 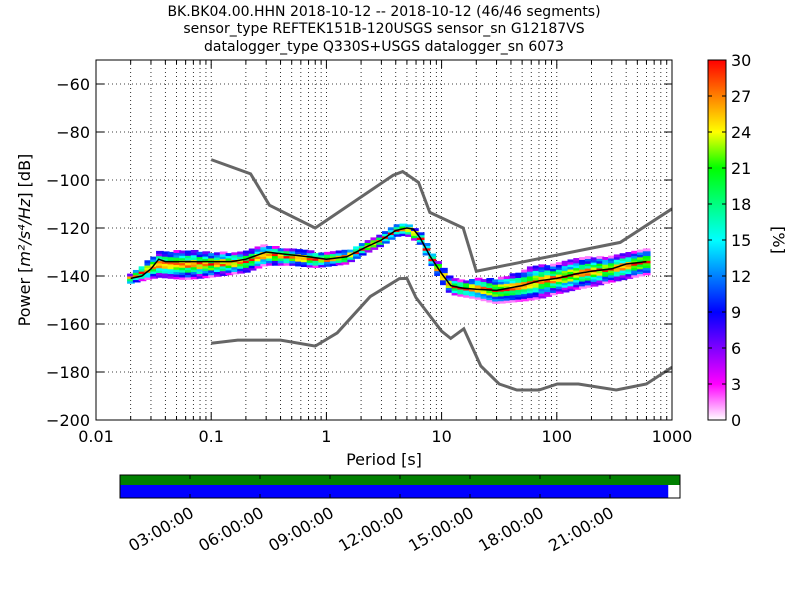 What do you see at coordinates (441, 436) in the screenshot?
I see `x-tick-label: 10` at bounding box center [441, 436].